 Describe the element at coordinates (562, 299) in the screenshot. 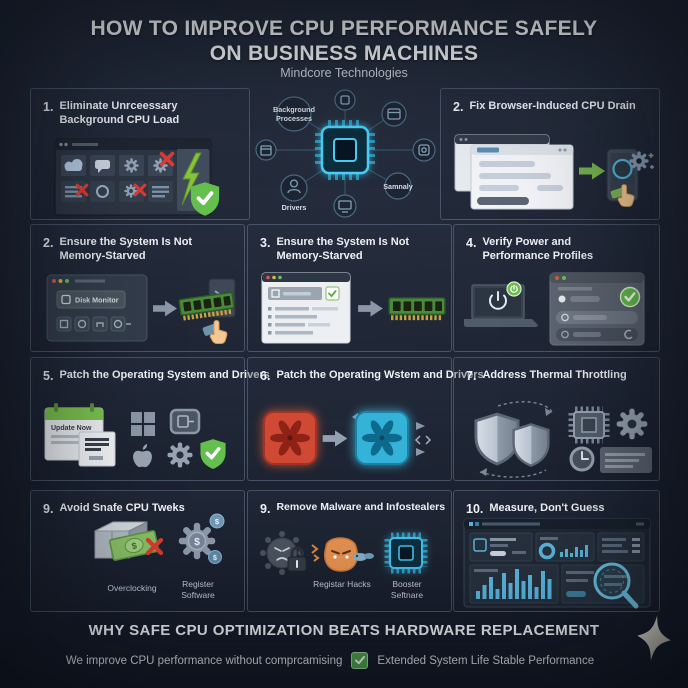

I see `radio-icon` at that location.